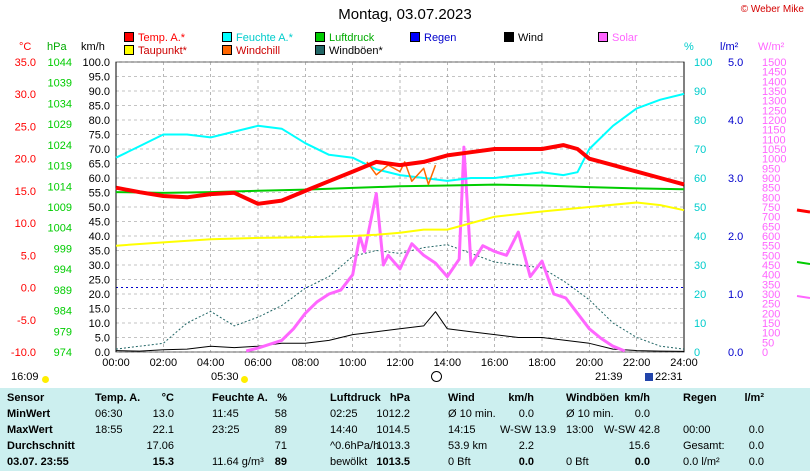 This screenshot has height=471, width=810. What do you see at coordinates (160, 446) in the screenshot?
I see `stats-cell: 17.06` at bounding box center [160, 446].